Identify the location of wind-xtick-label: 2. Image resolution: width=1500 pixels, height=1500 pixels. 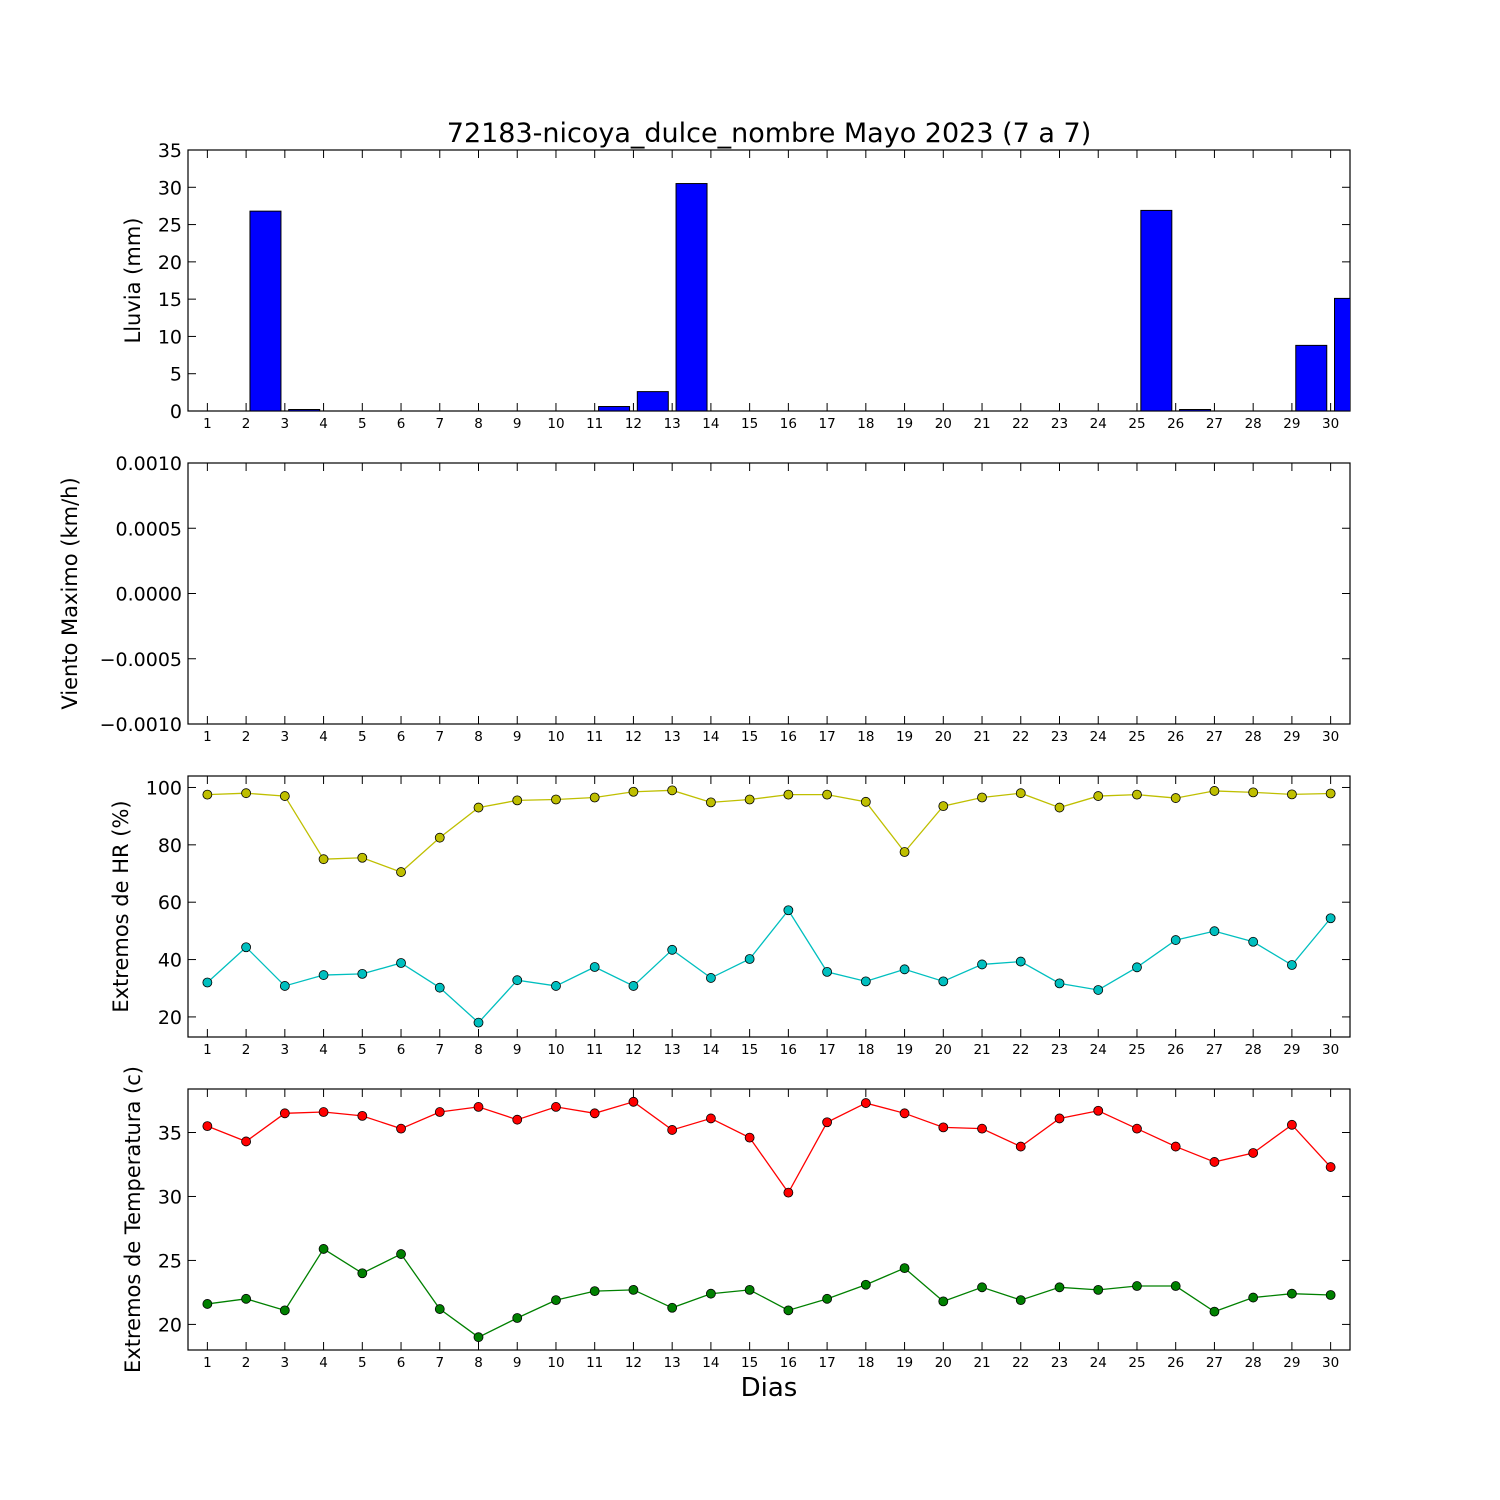
(246, 737).